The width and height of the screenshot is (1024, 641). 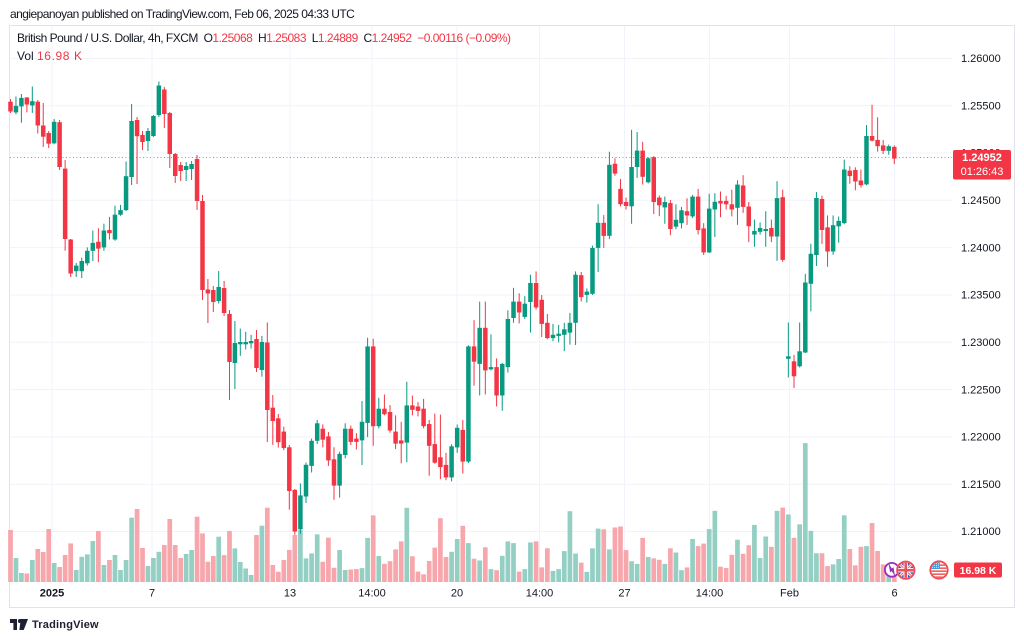 I want to click on svg-text: 1.21000, so click(x=981, y=532).